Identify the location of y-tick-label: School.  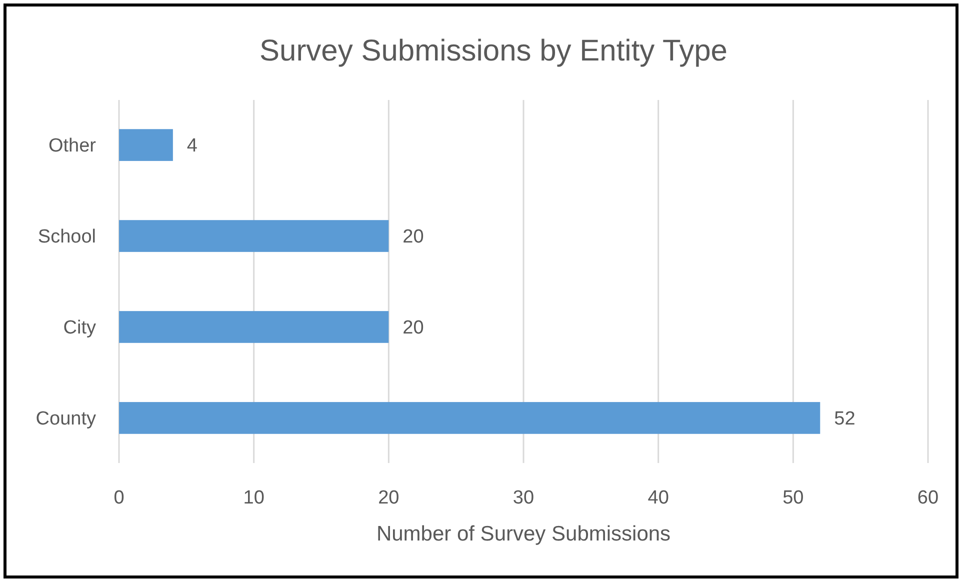
(67, 237).